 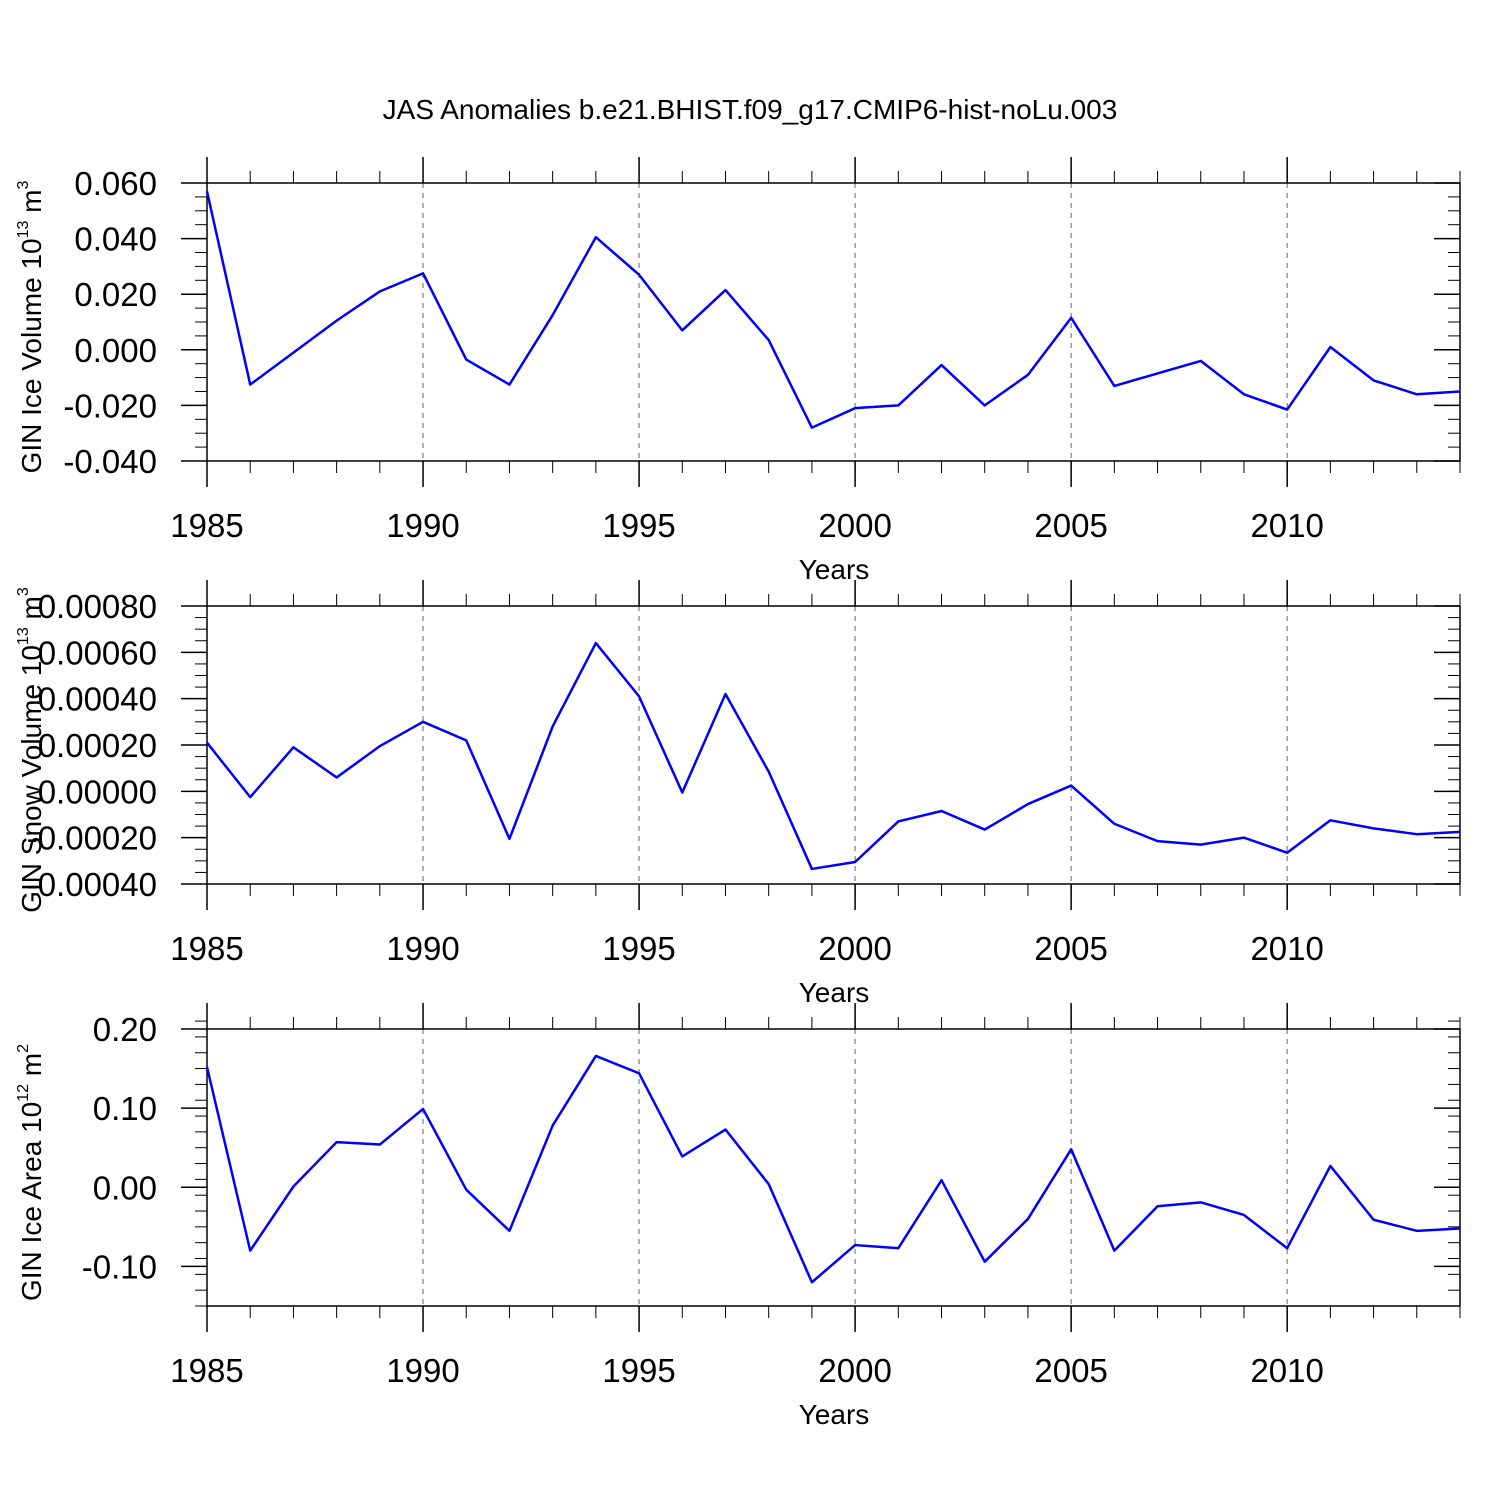 What do you see at coordinates (31, 355) in the screenshot?
I see `y-title-main: GIN Ice Volume 10` at bounding box center [31, 355].